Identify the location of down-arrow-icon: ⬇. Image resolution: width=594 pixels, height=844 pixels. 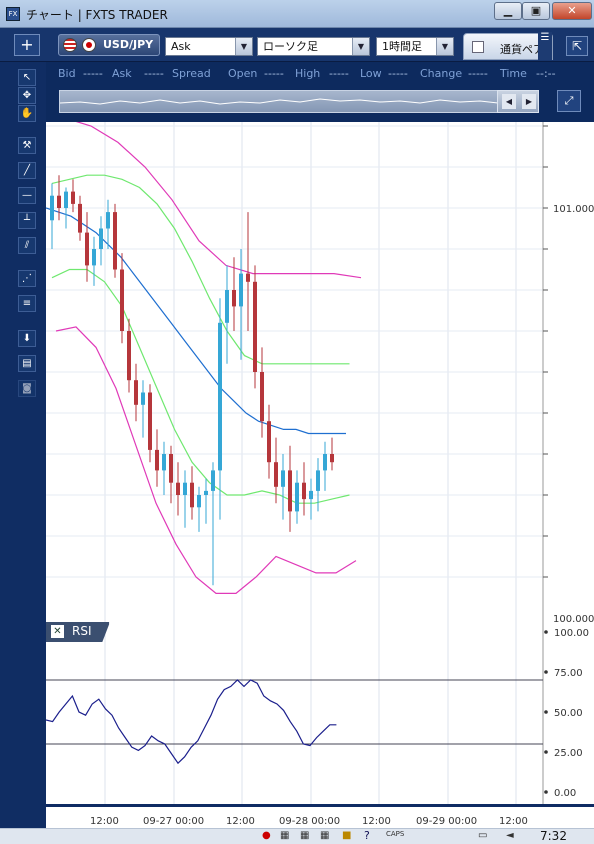
(27, 338).